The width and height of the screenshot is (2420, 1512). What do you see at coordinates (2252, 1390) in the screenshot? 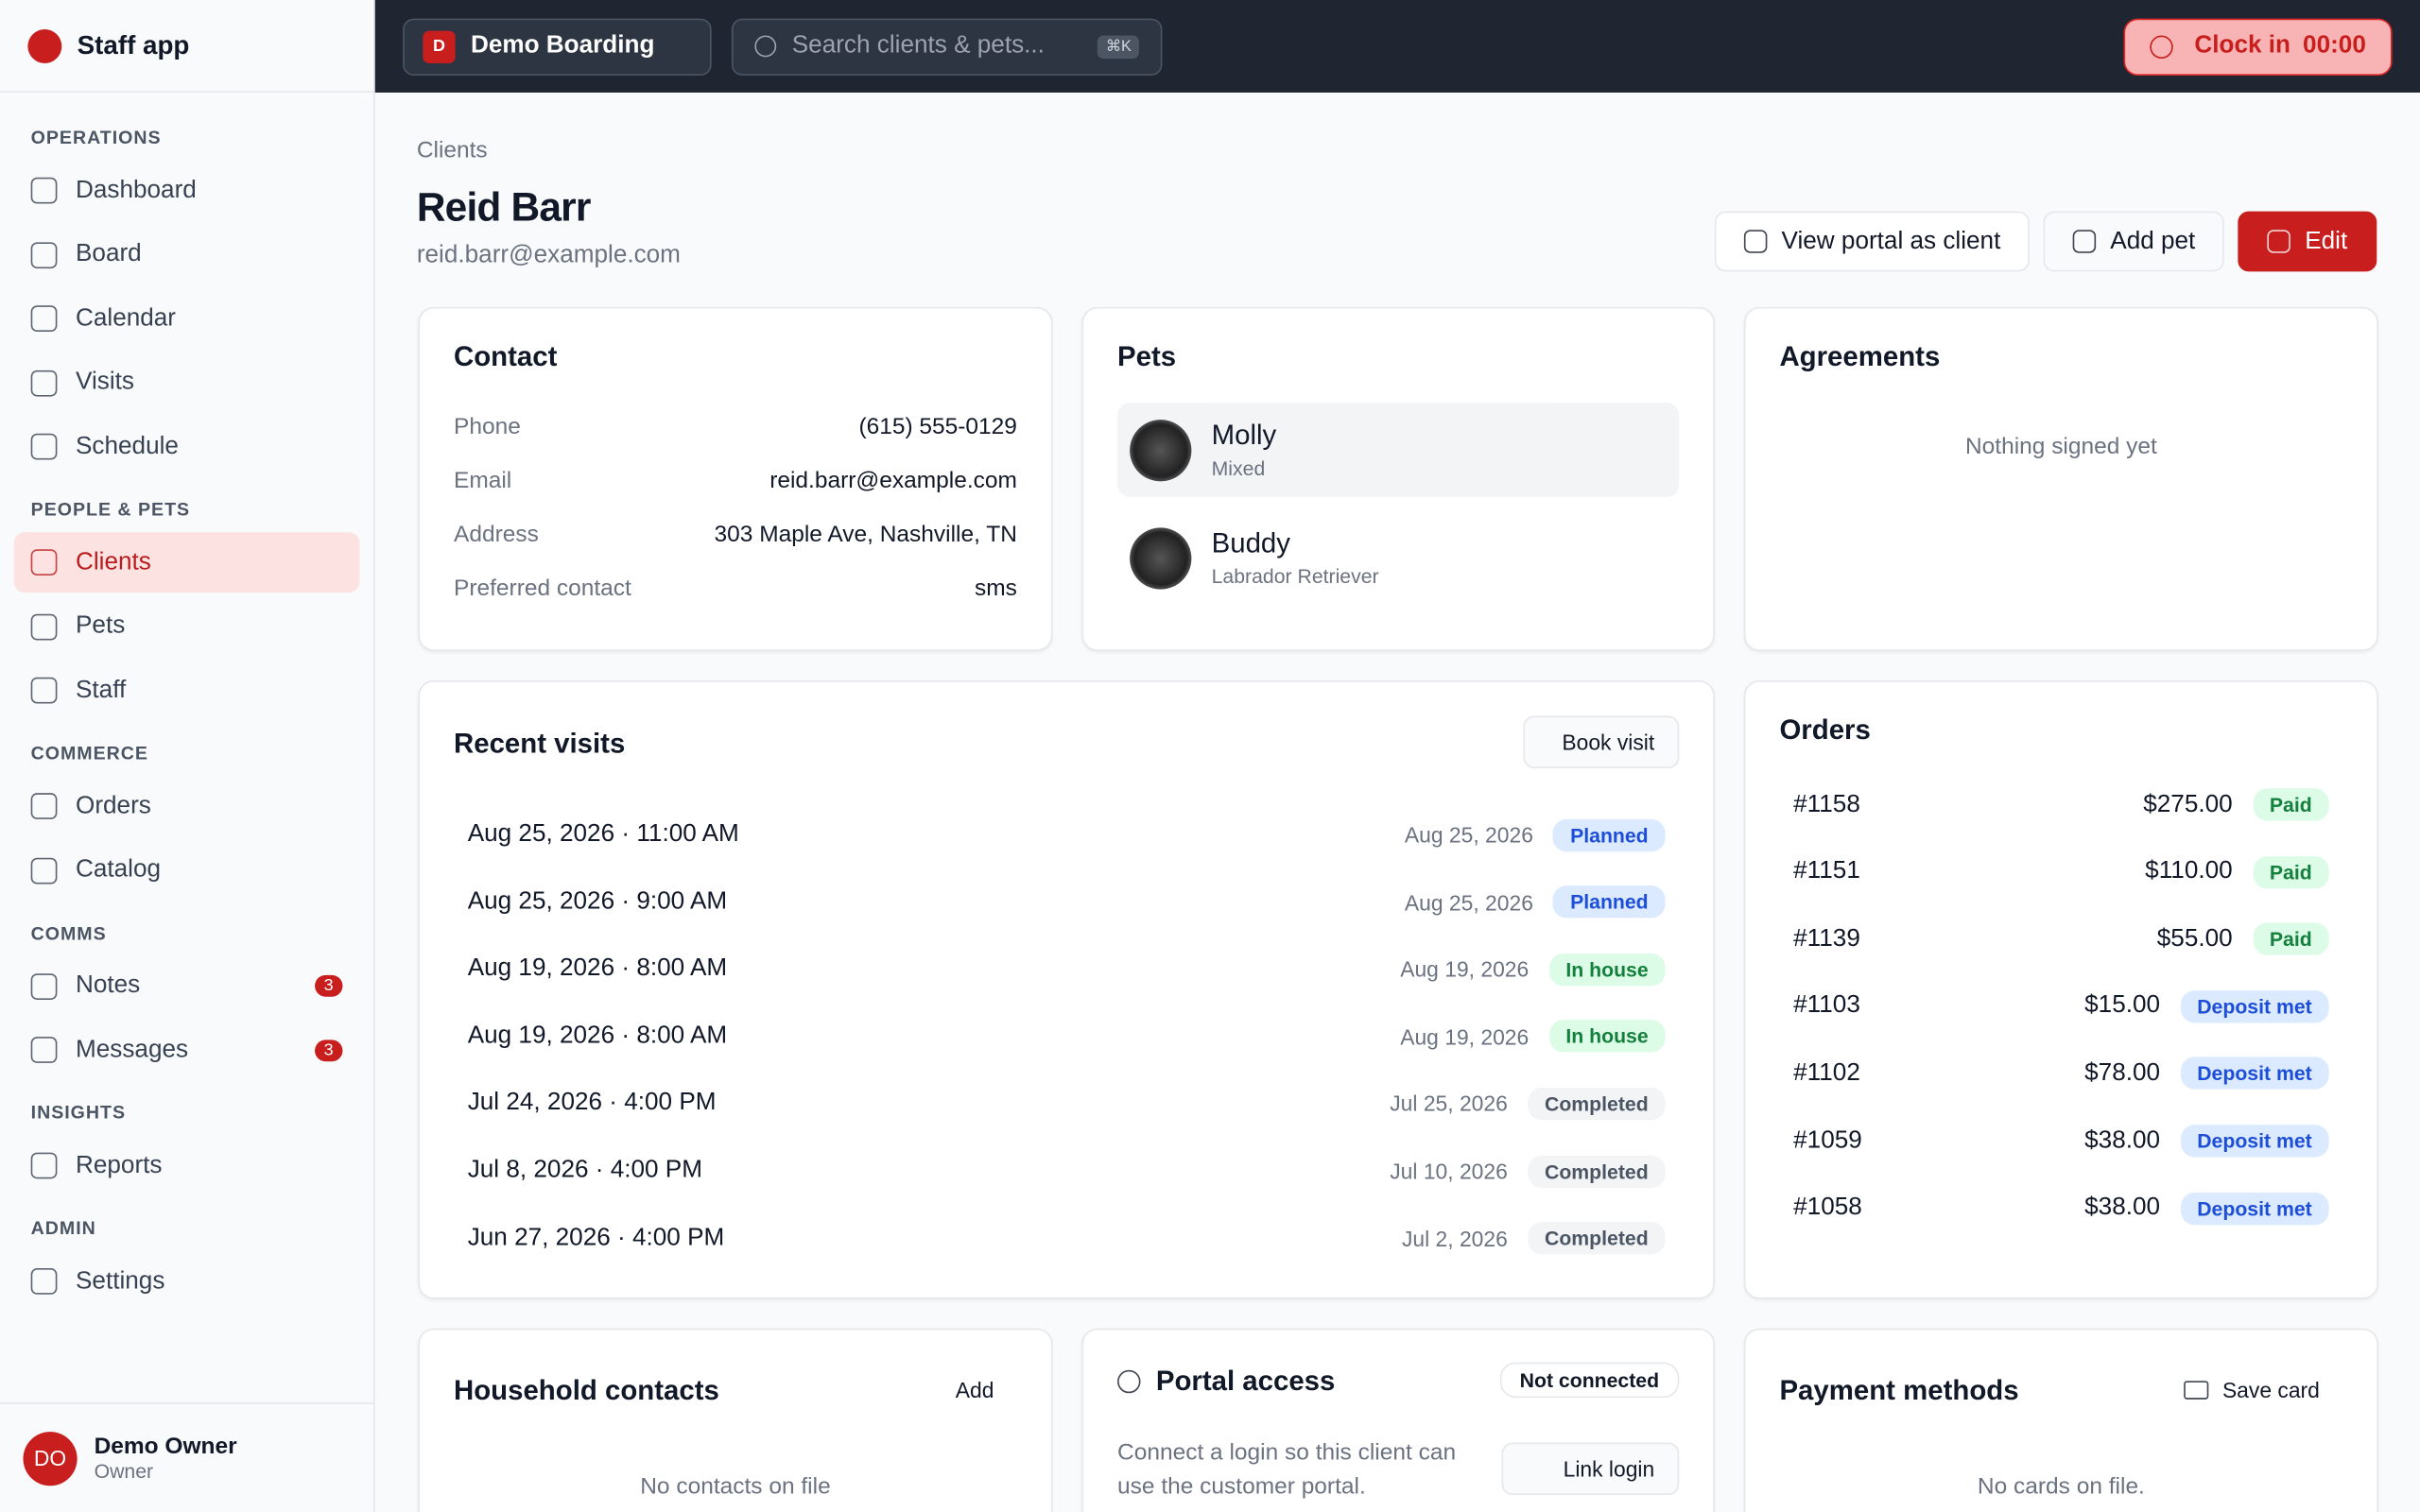
I see `save-card: Save card` at bounding box center [2252, 1390].